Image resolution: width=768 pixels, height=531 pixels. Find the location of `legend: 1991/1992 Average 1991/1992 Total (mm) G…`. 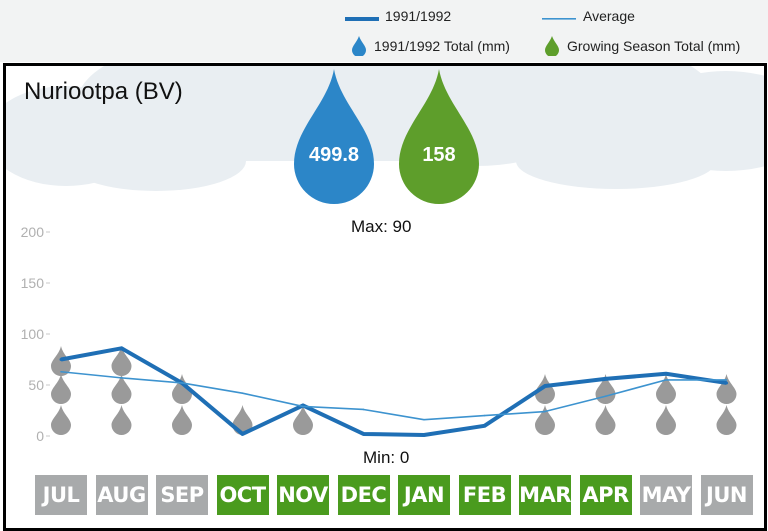

legend: 1991/1992 Average 1991/1992 Total (mm) G… is located at coordinates (384, 31).